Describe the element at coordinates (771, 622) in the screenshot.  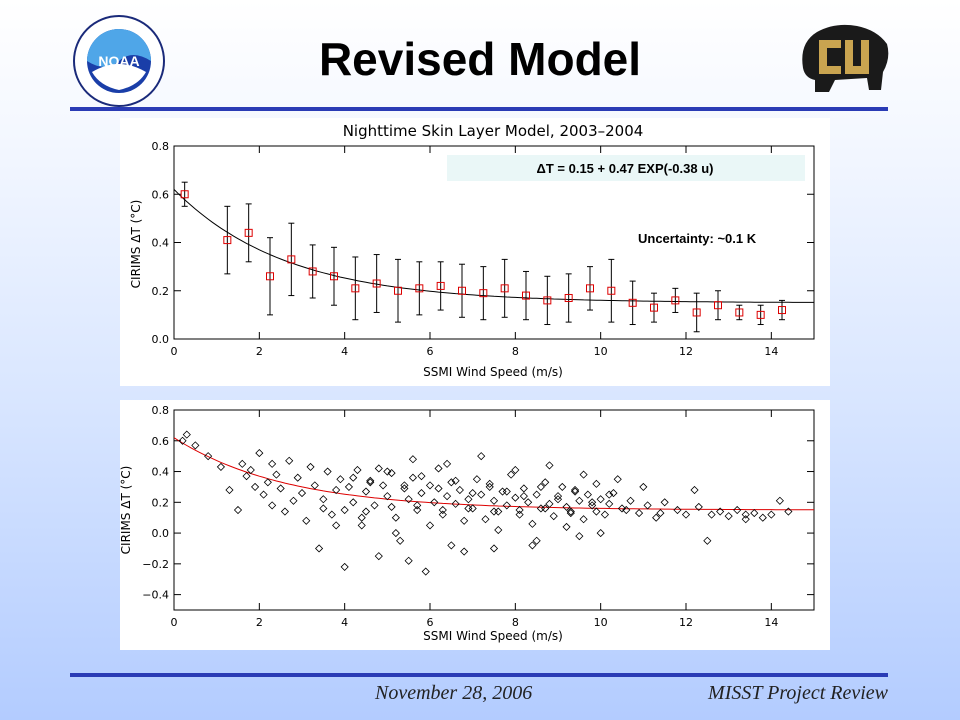
I see `x-tick-label: 14` at that location.